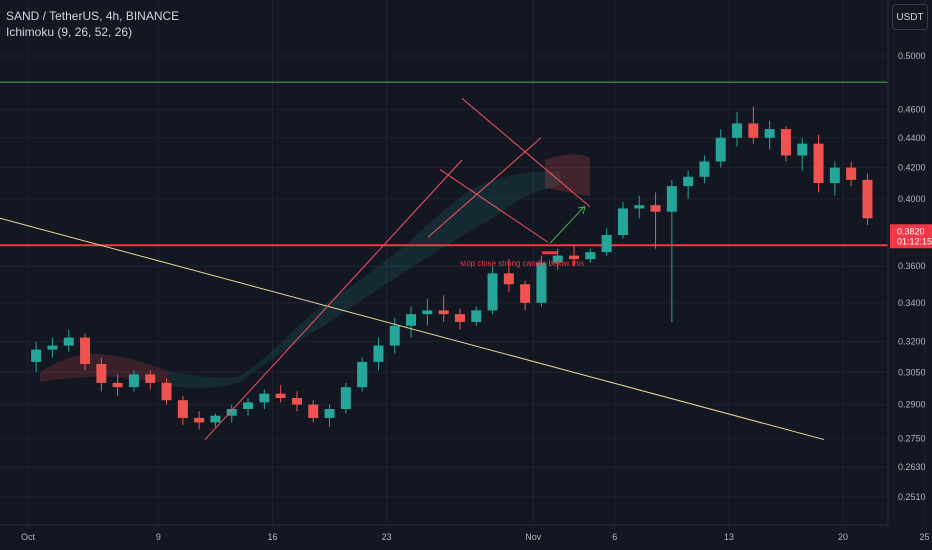 The height and width of the screenshot is (550, 932). Describe the element at coordinates (494, 206) in the screenshot. I see `wedge-lower-line` at that location.